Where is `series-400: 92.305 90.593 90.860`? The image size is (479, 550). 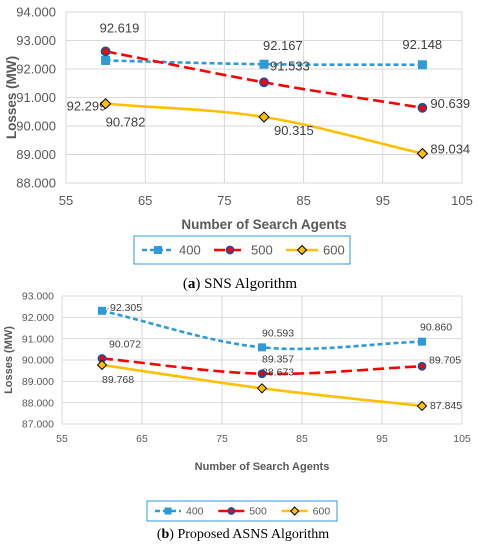
series-400: 92.305 90.593 90.860 is located at coordinates (275, 327).